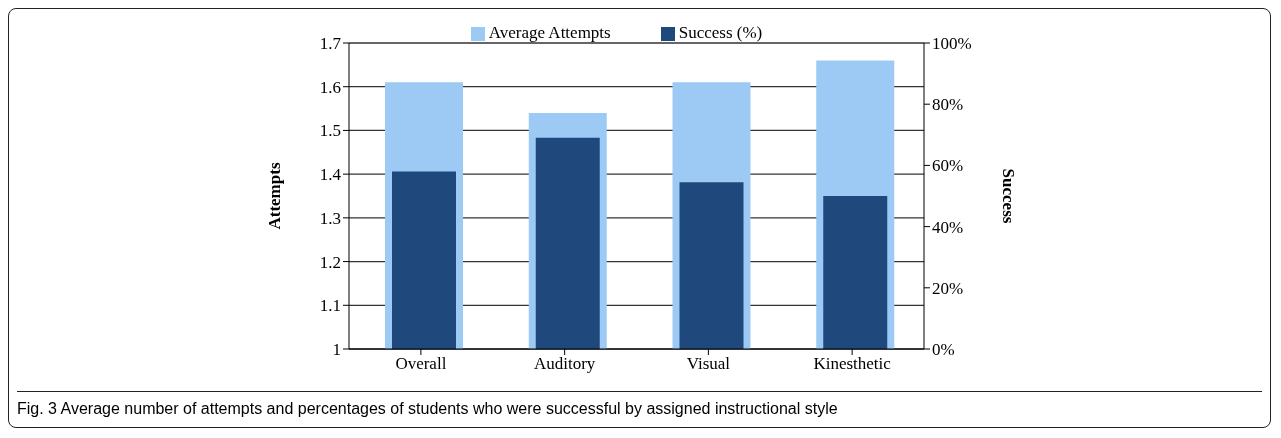  I want to click on y-tick-label: 1.3, so click(330, 218).